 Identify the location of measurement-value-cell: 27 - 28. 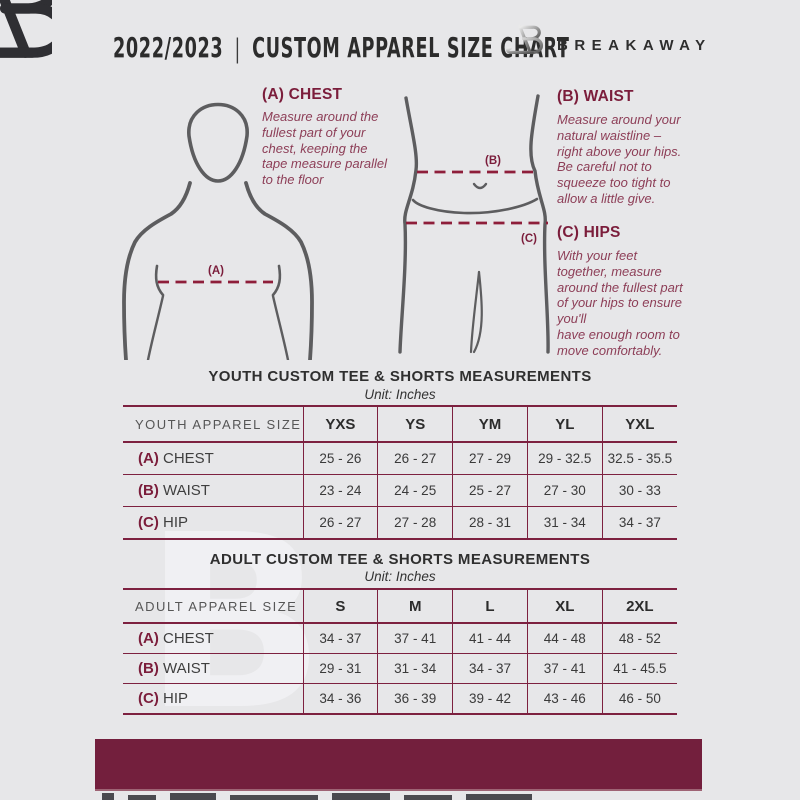
(415, 522).